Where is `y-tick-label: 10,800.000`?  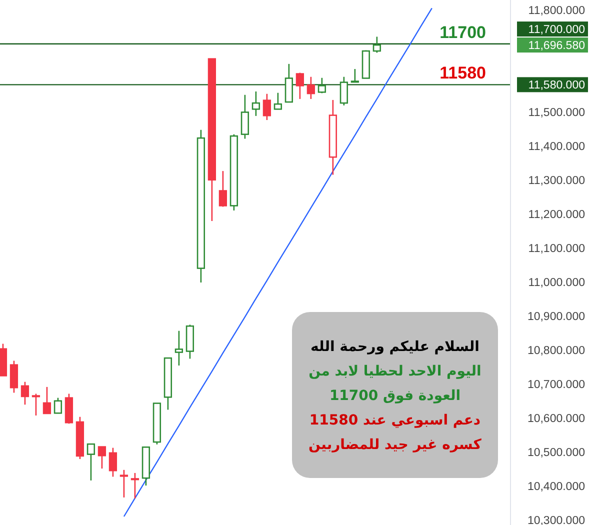
y-tick-label: 10,800.000 is located at coordinates (556, 350).